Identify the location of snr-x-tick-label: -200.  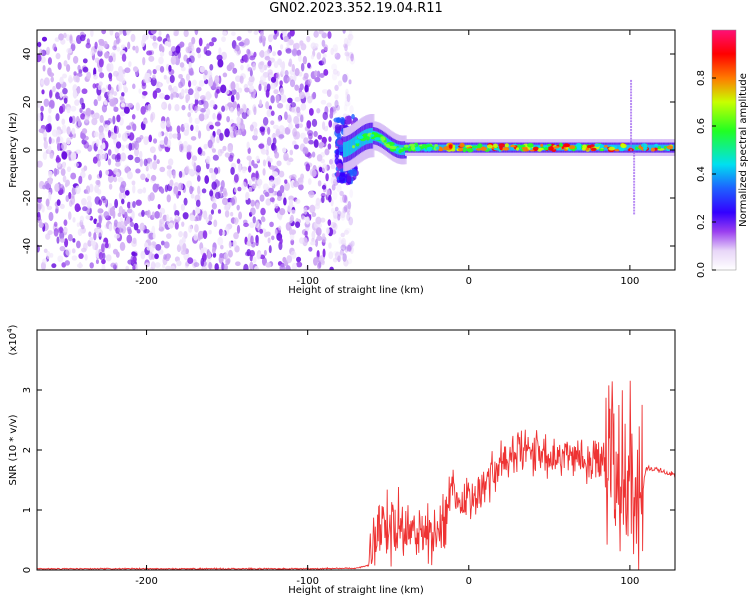
(146, 581).